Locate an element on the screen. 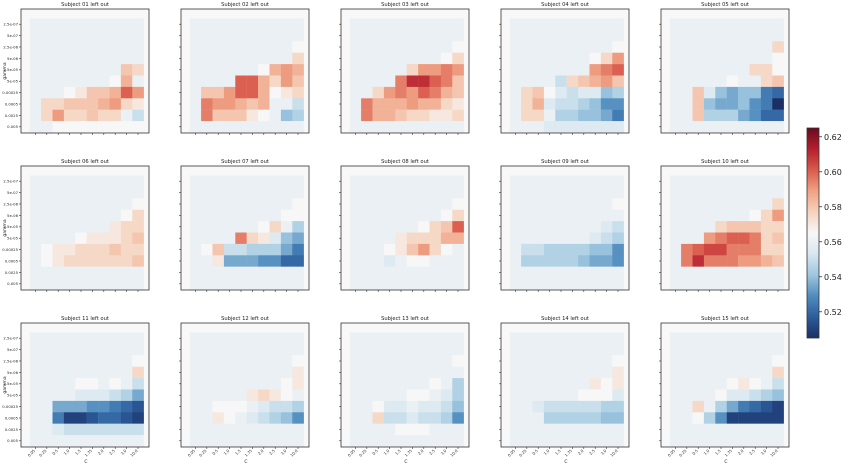 This screenshot has height=471, width=850. panel-title: Subject 14 left out is located at coordinates (565, 319).